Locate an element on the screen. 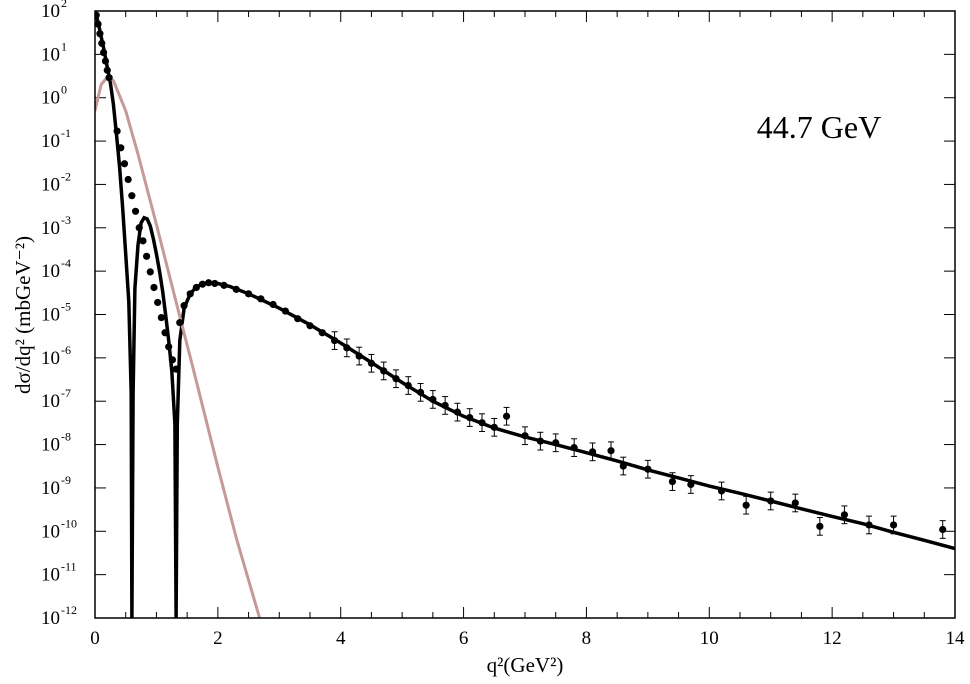 Image resolution: width=970 pixels, height=684 pixels. x-axis-label: q²(GeV²) is located at coordinates (525, 665).